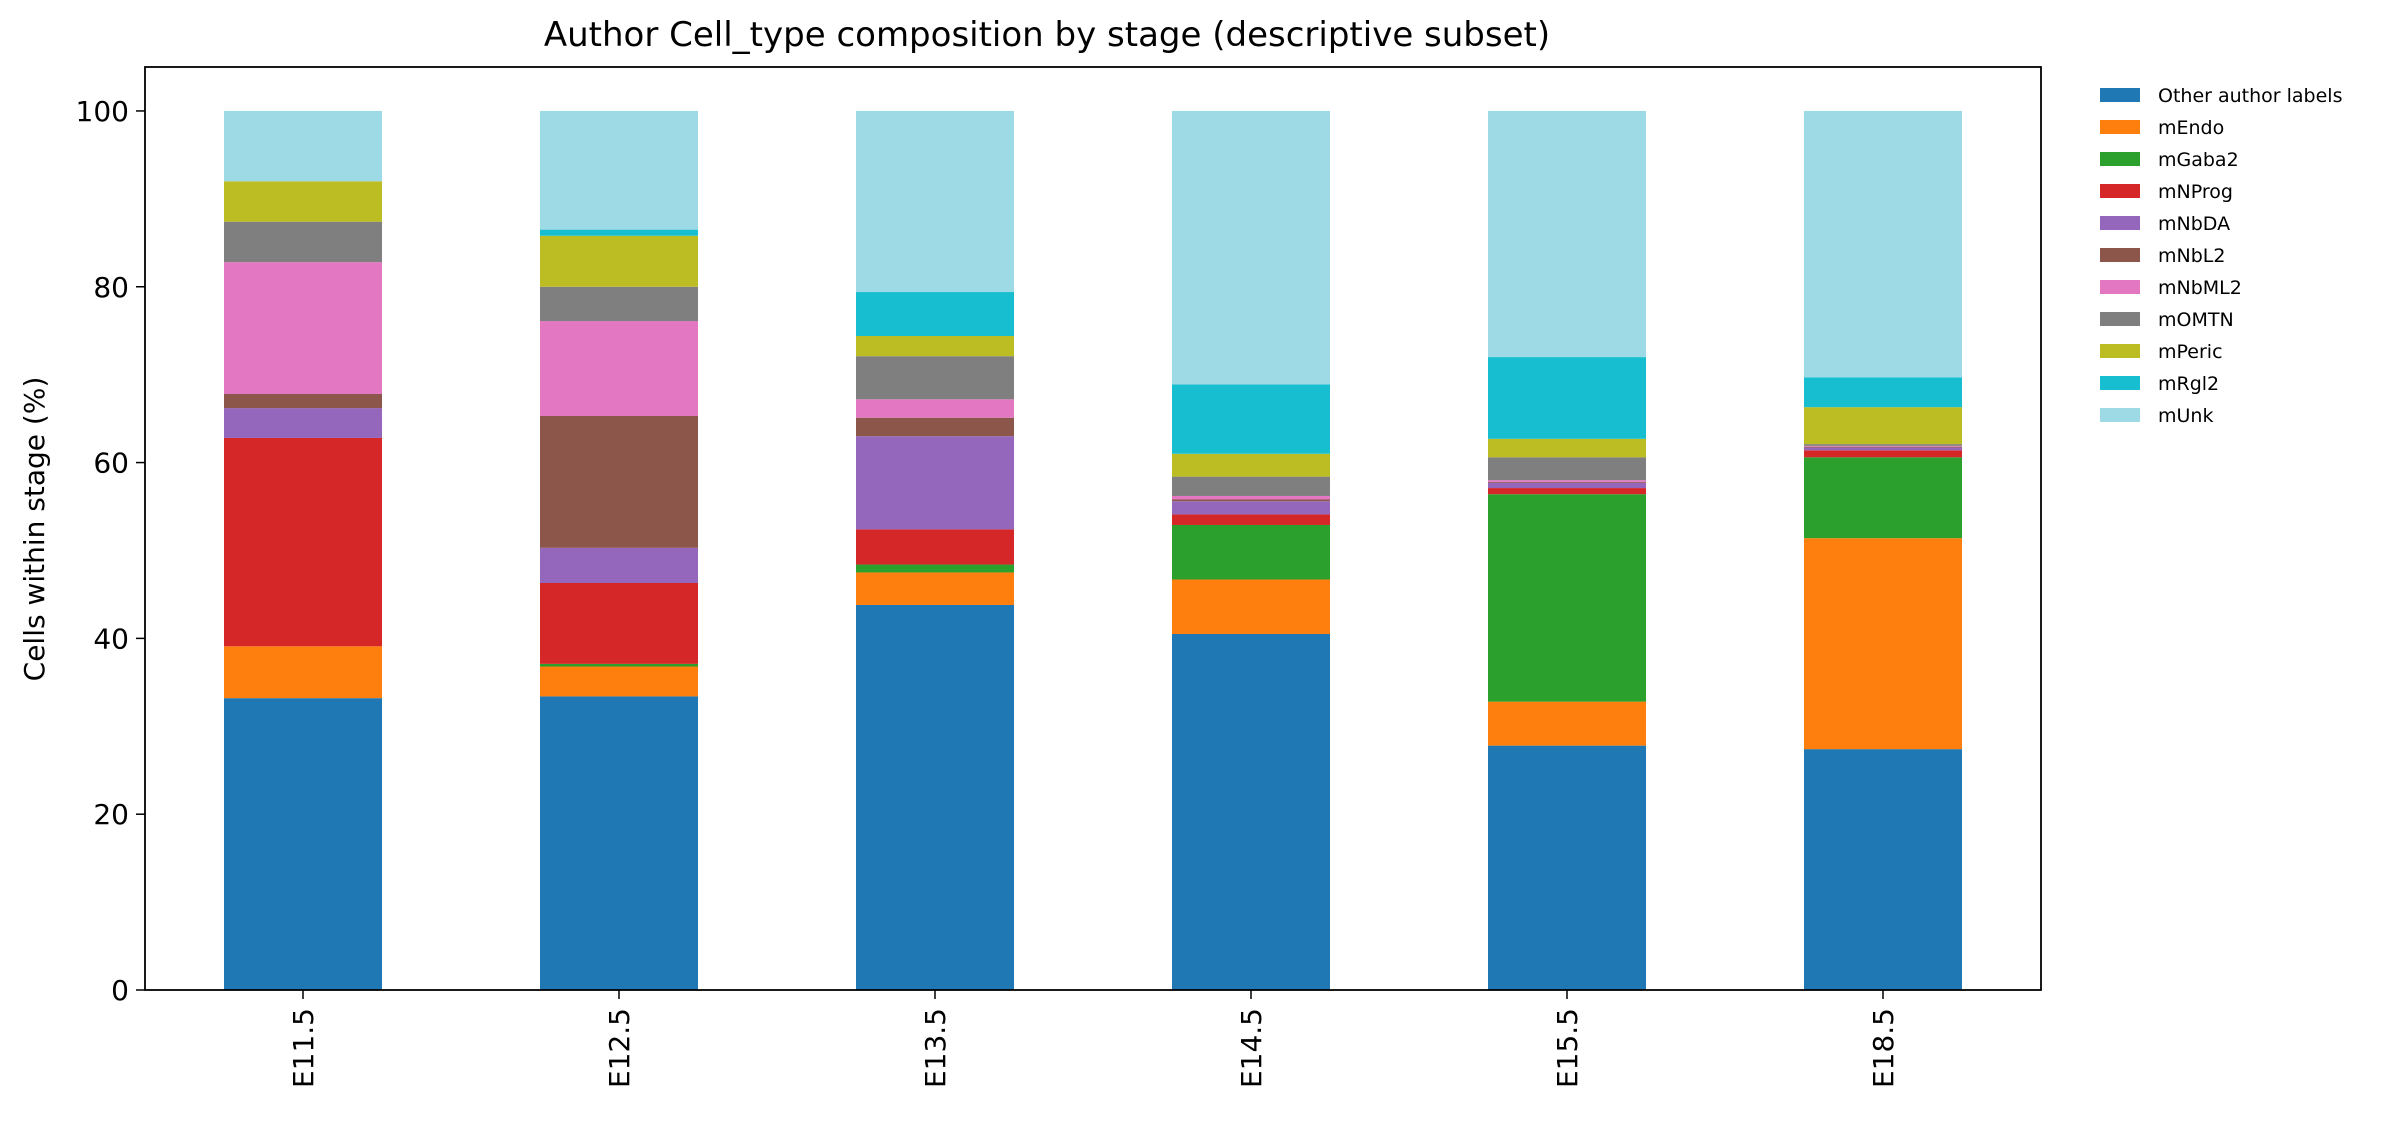  What do you see at coordinates (2191, 128) in the screenshot?
I see `legend-label: mEndo` at bounding box center [2191, 128].